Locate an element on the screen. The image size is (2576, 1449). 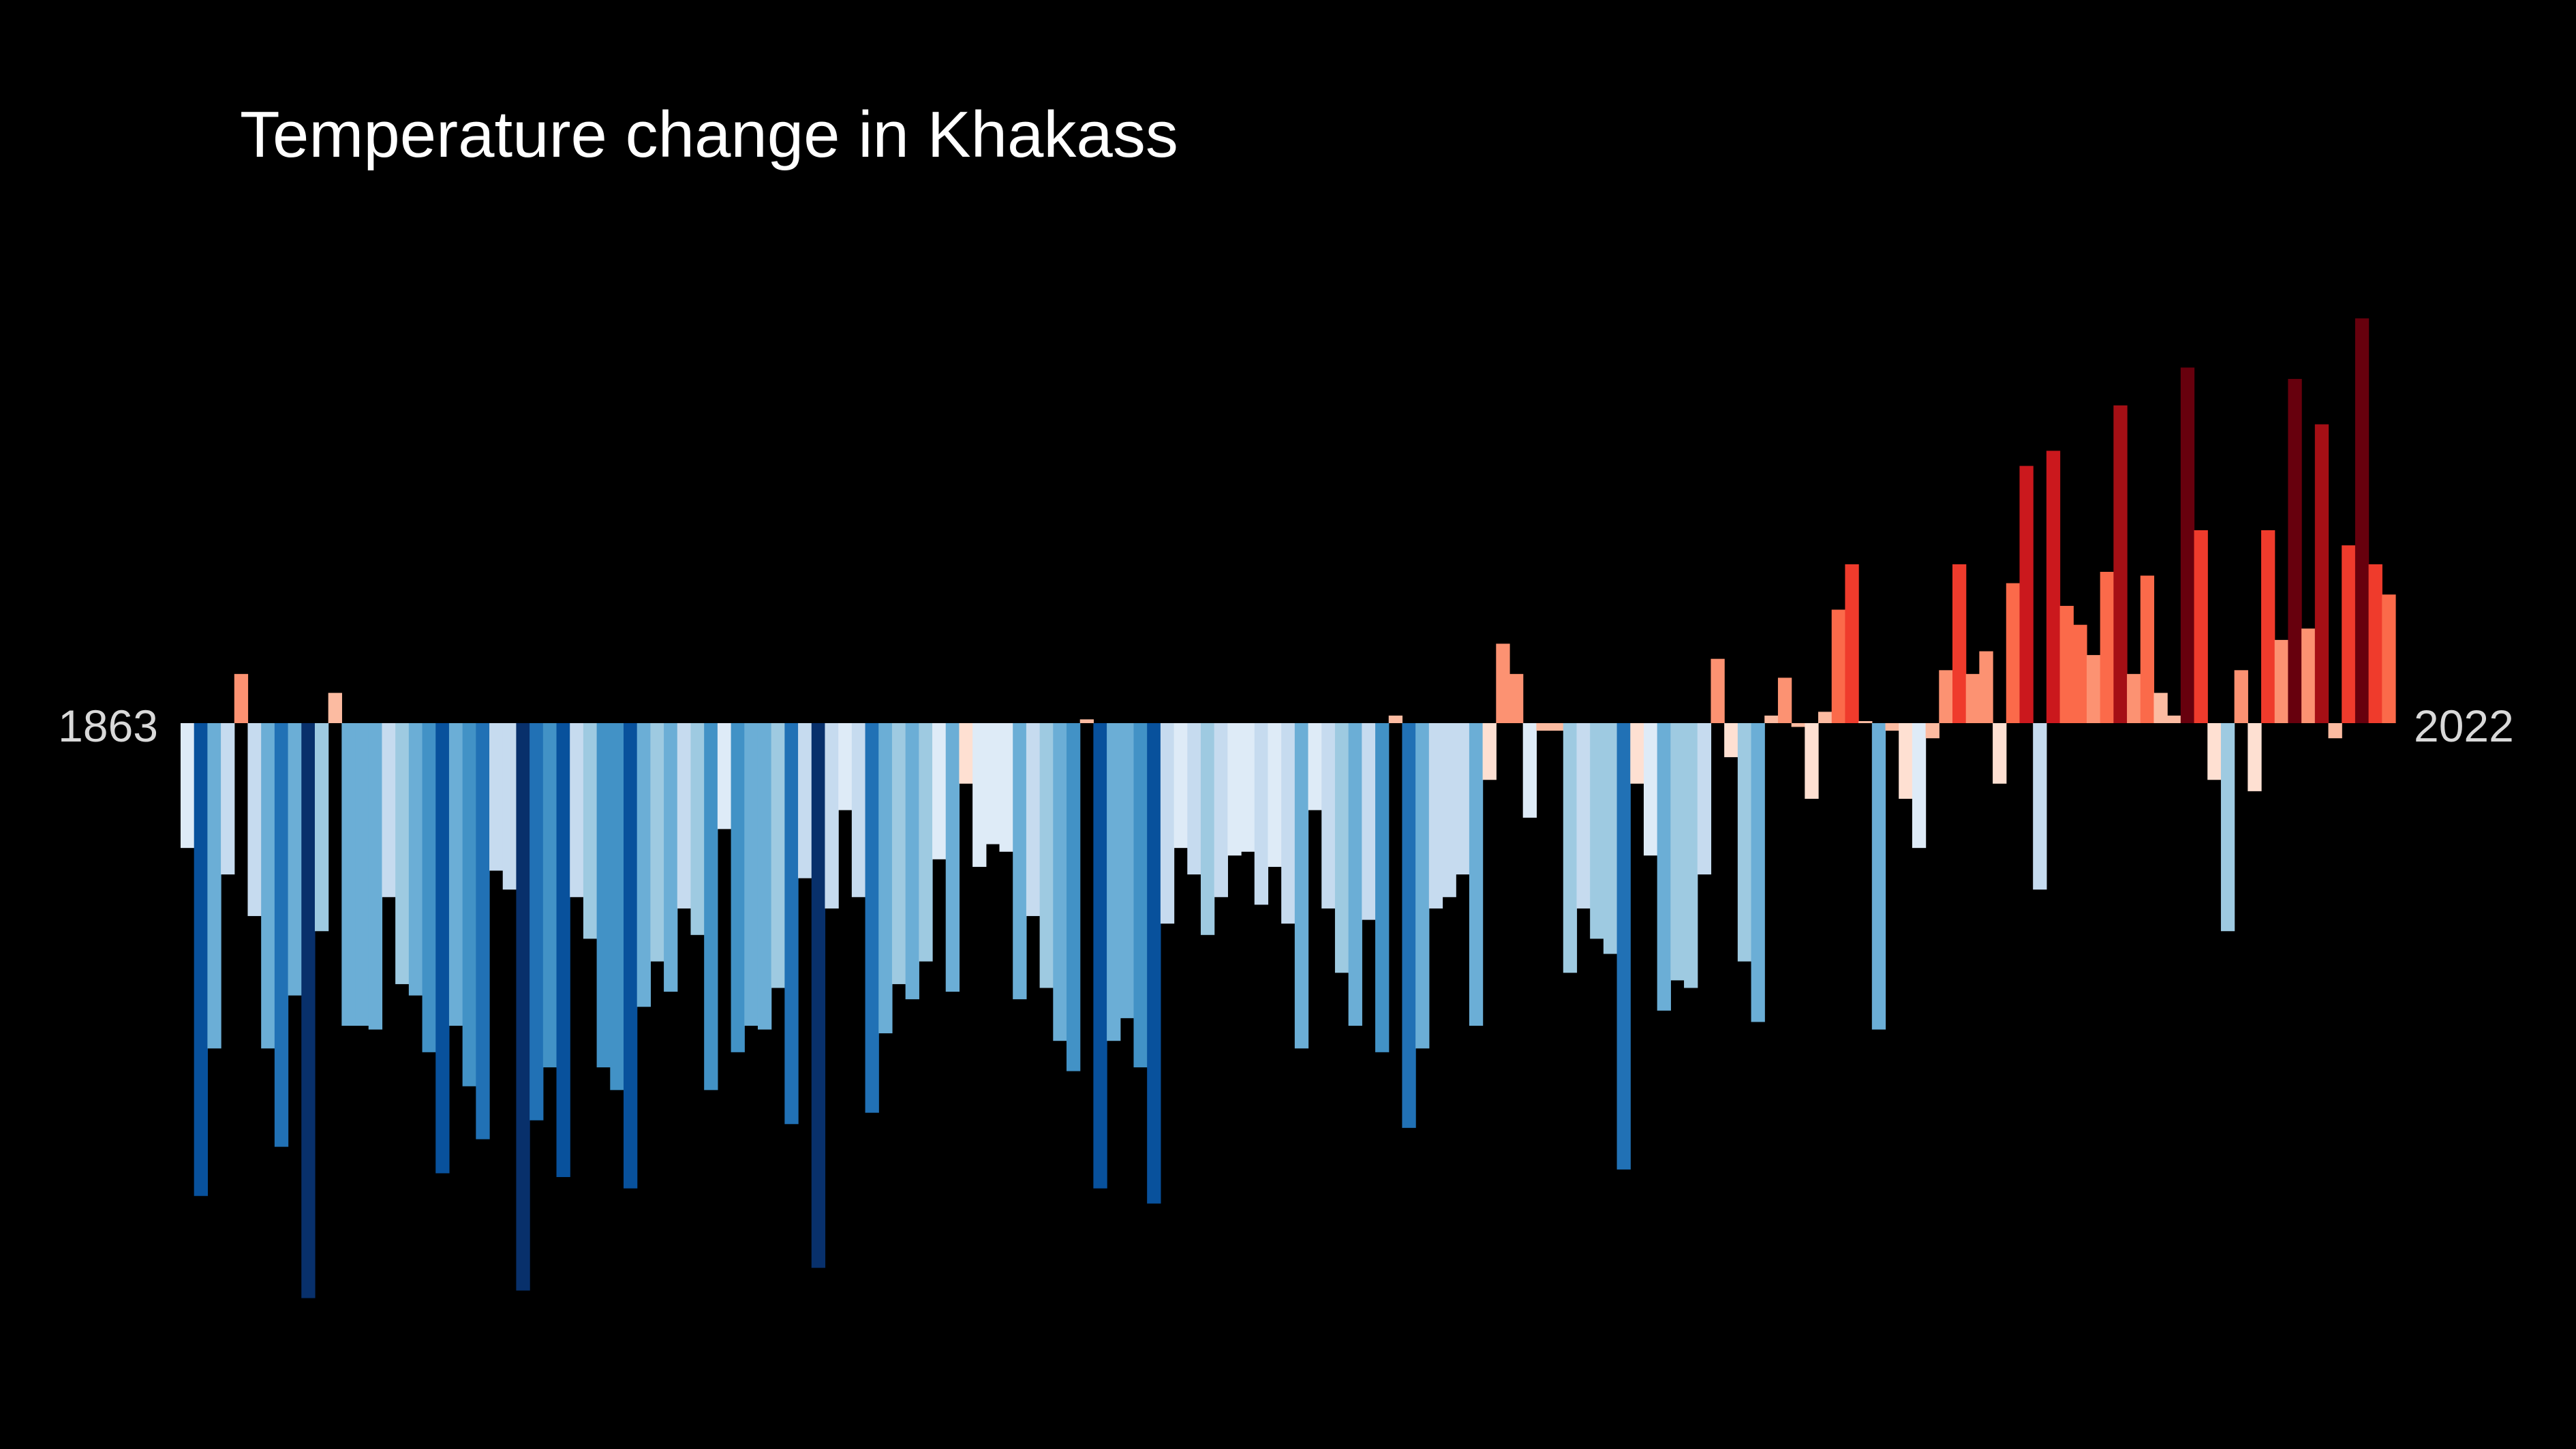
bar-1911 is located at coordinates (832, 816).